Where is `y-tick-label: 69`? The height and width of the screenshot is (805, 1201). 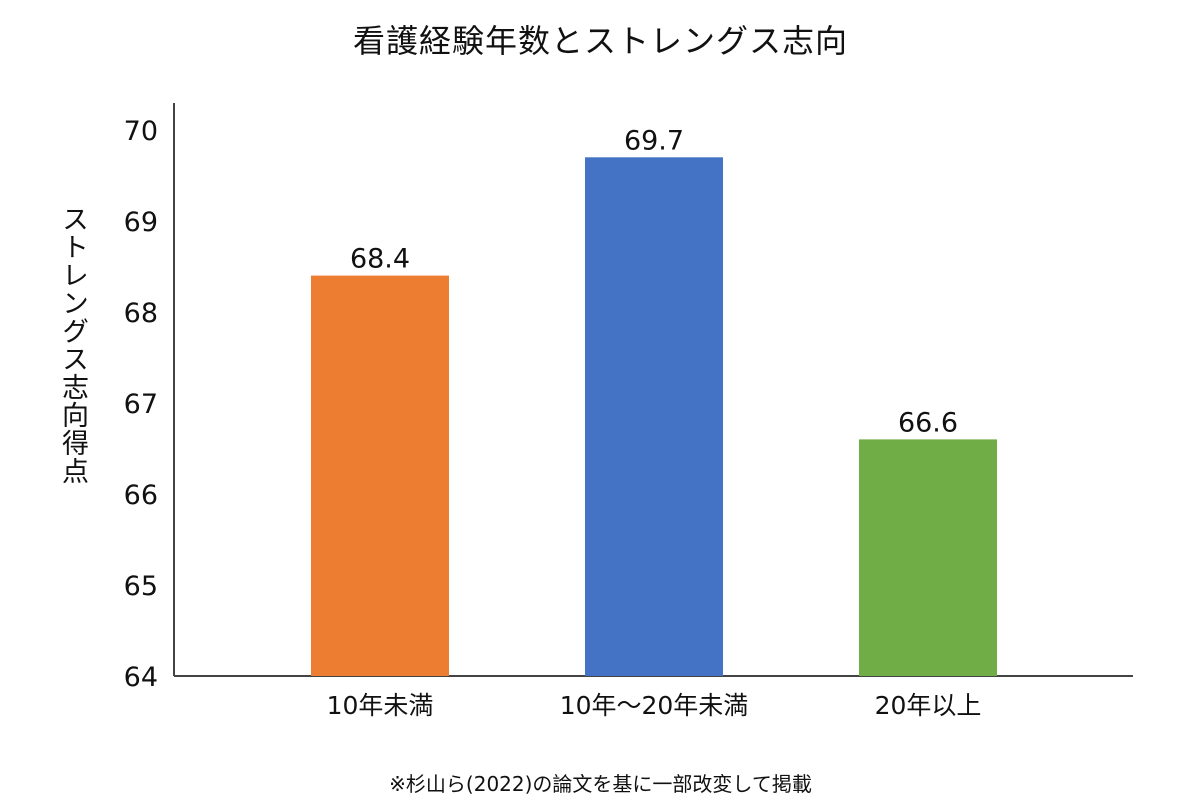
y-tick-label: 69 is located at coordinates (141, 222).